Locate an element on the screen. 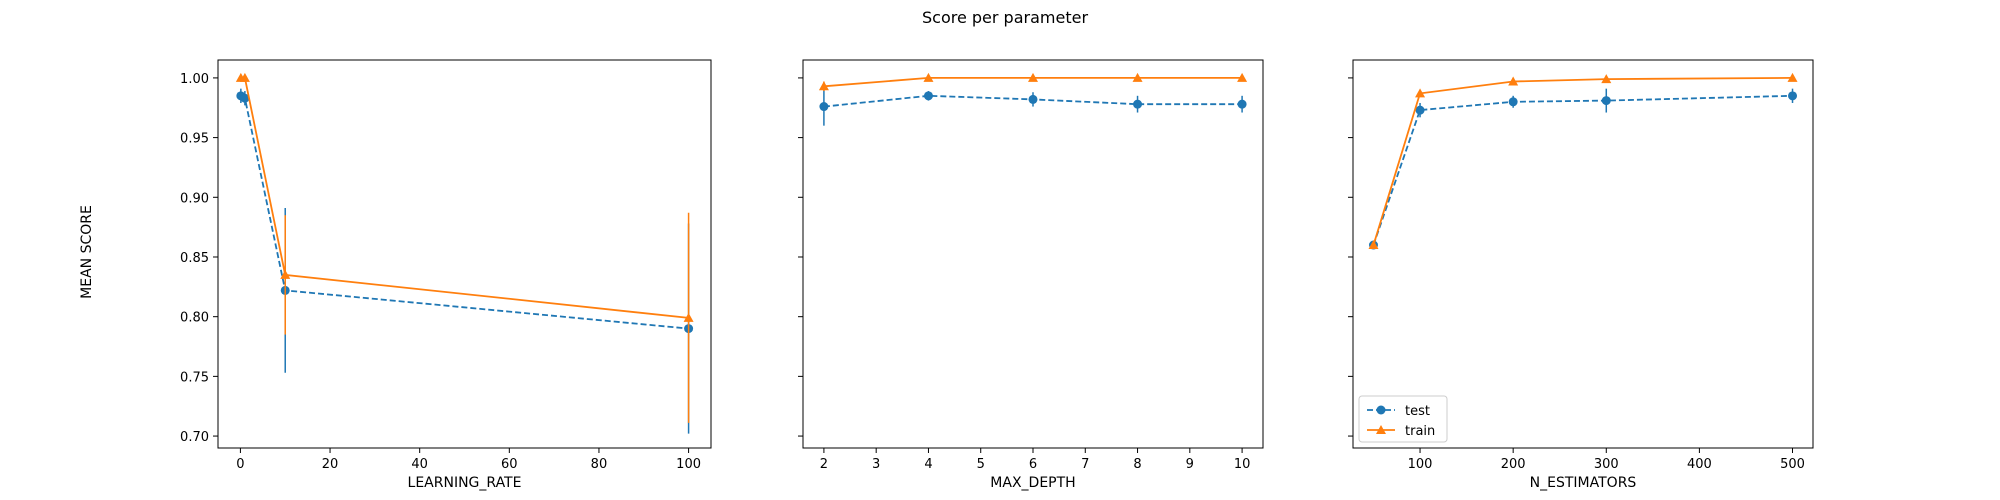  y-tick-label: 0.75 is located at coordinates (194, 377).